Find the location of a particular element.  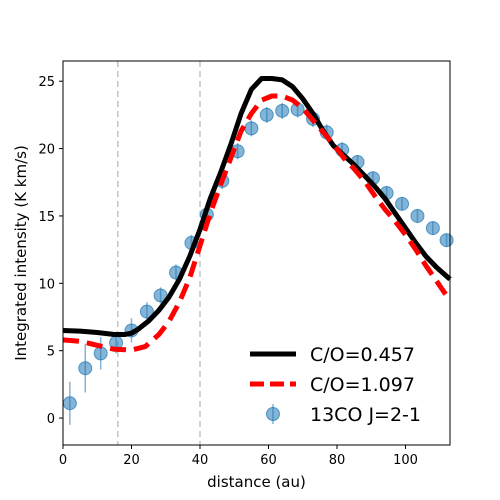

x-tick-label: 20 is located at coordinates (131, 460).